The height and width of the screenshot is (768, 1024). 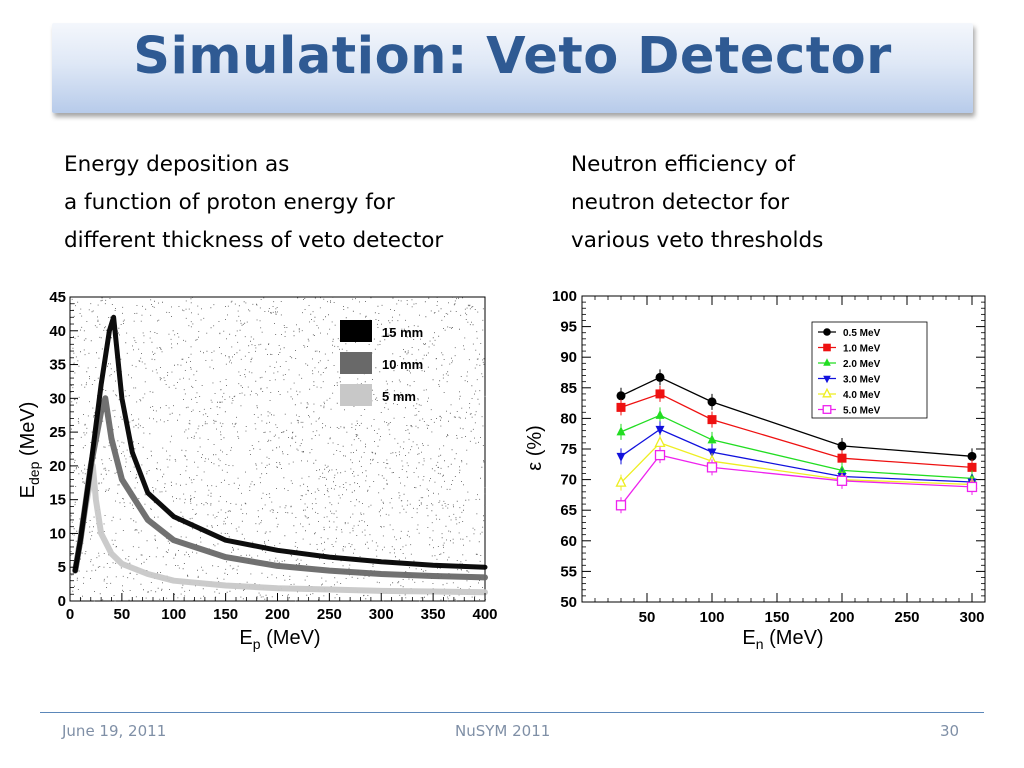 I want to click on title-bar: Simulation: Veto Detector, so click(x=512, y=68).